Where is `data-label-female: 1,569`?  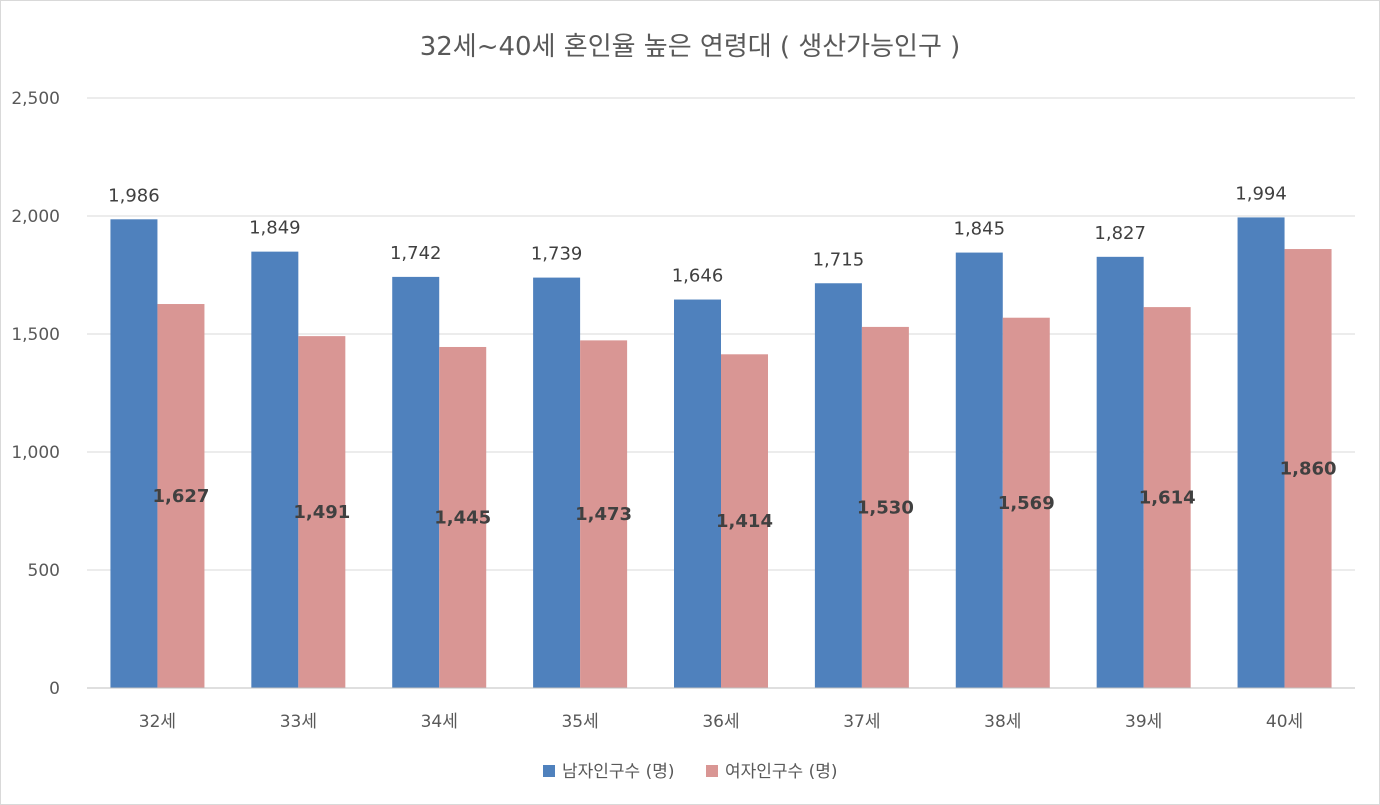 data-label-female: 1,569 is located at coordinates (1026, 503).